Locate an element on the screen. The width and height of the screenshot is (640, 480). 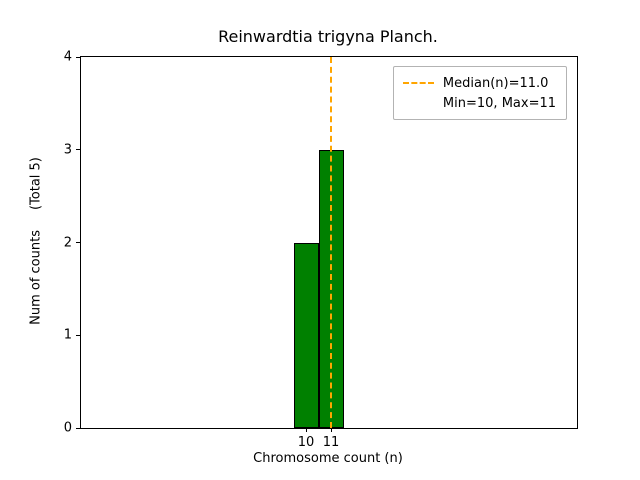
y-axis-label: Num of counts (Total 5) is located at coordinates (36, 241).